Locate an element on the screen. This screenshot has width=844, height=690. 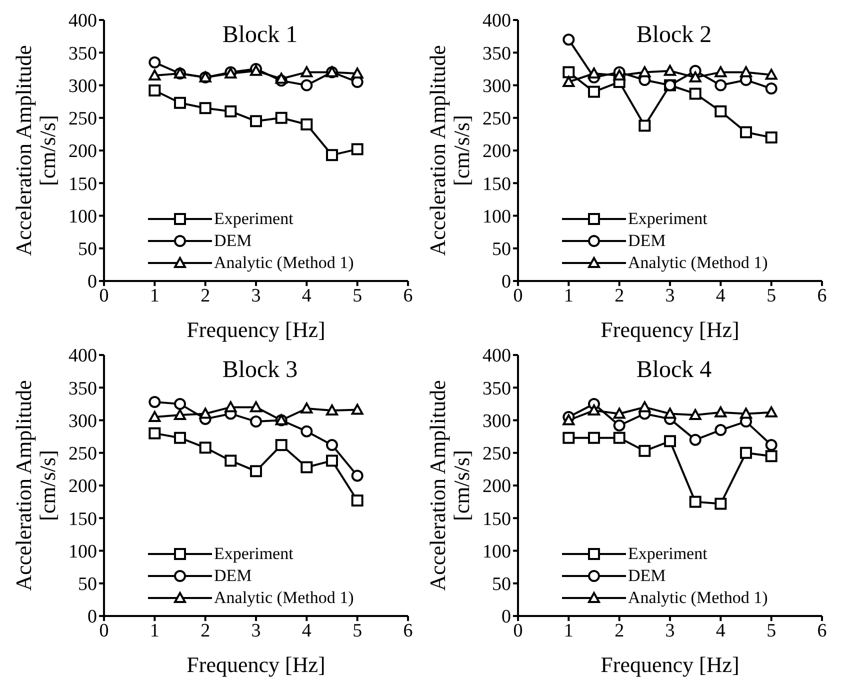
chart-title: Block 4 is located at coordinates (674, 370).